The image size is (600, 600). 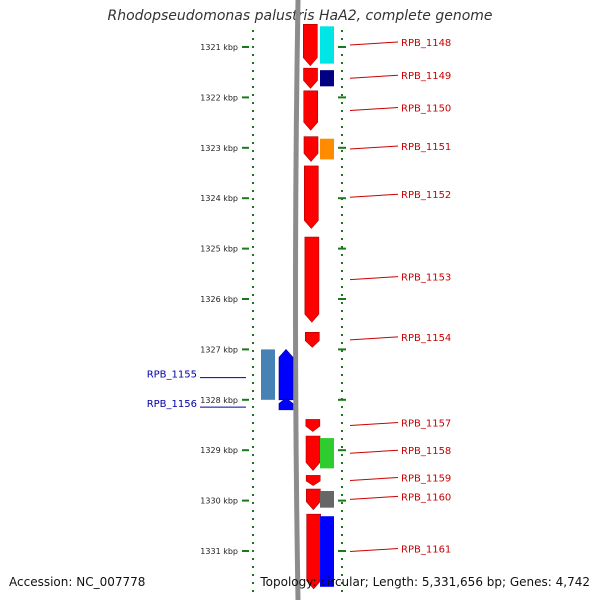 What do you see at coordinates (426, 109) in the screenshot?
I see `gene-label-rpb-1150: RPB_1150` at bounding box center [426, 109].